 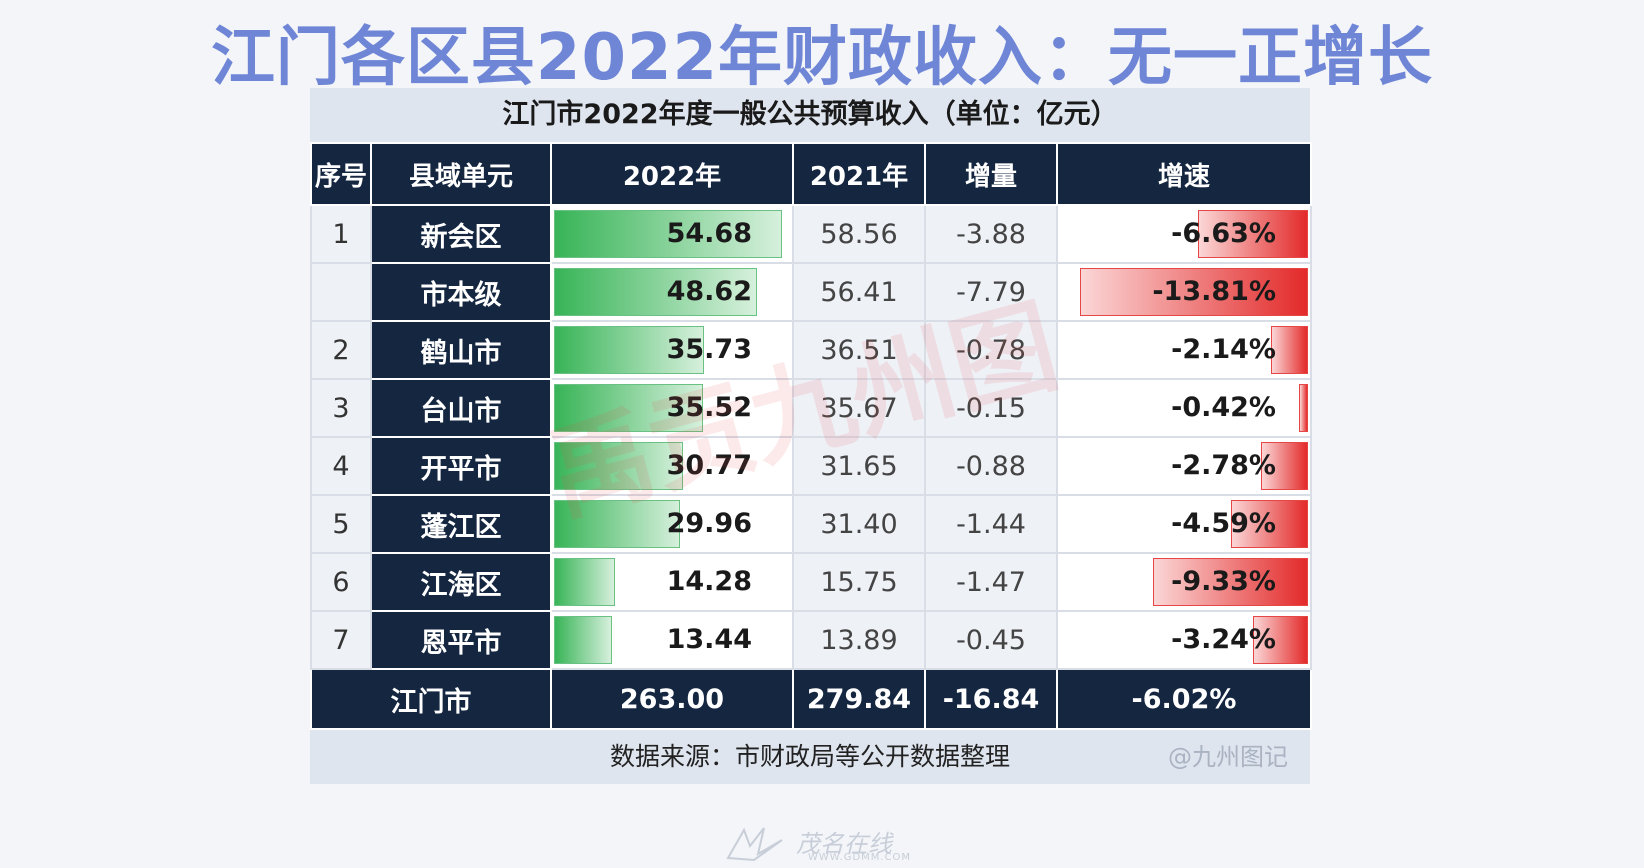 I want to click on total-growth: -6.02%, so click(x=1184, y=699).